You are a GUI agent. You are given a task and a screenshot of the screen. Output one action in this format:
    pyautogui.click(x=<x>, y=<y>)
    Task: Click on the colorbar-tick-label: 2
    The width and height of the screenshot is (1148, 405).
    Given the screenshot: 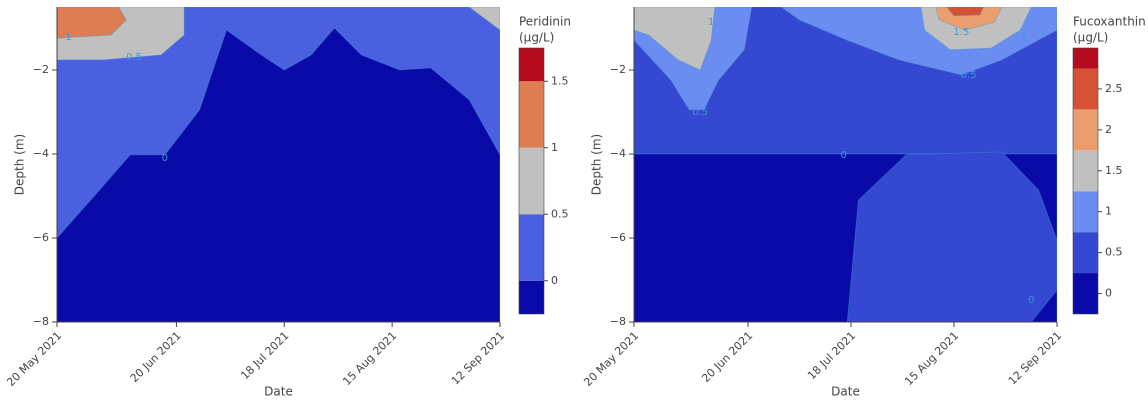 What is the action you would take?
    pyautogui.click(x=1108, y=129)
    